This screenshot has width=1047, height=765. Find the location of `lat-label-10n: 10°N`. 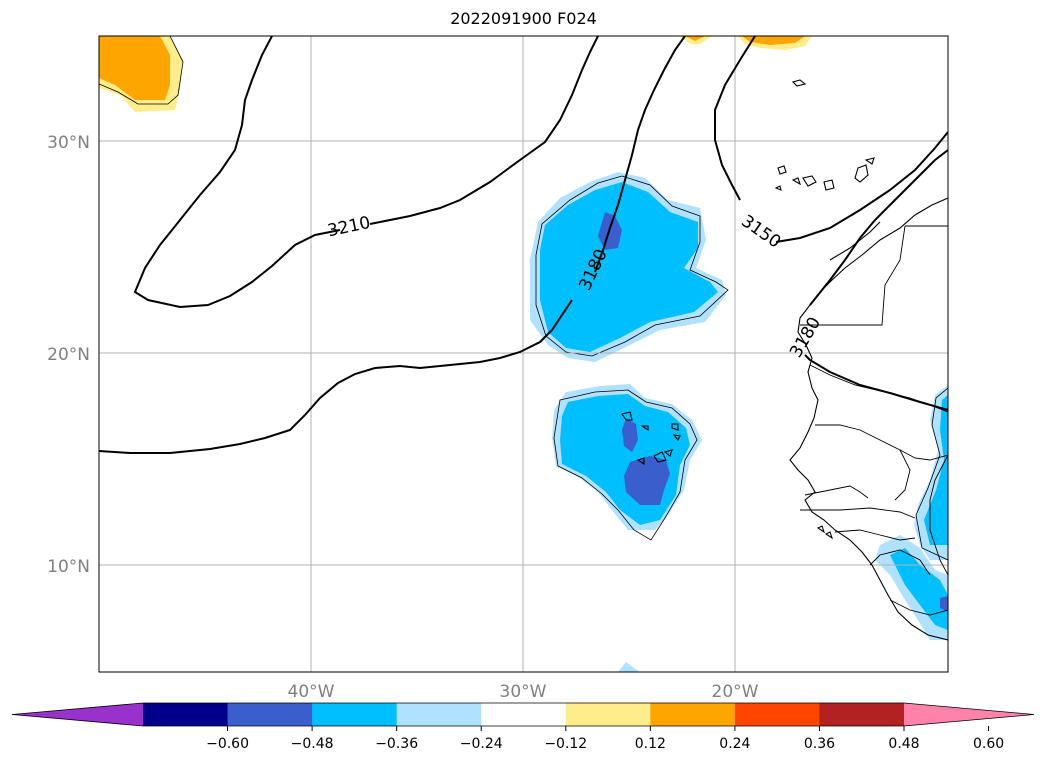

lat-label-10n: 10°N is located at coordinates (68, 567).